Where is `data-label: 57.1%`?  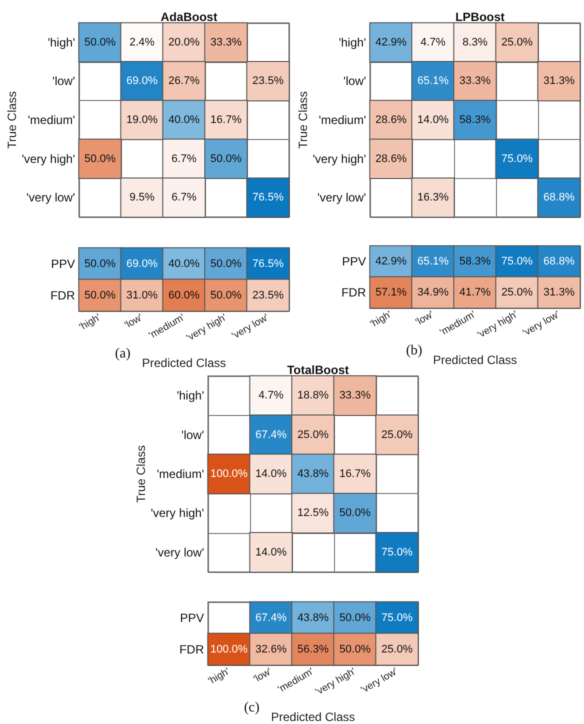 data-label: 57.1% is located at coordinates (391, 292).